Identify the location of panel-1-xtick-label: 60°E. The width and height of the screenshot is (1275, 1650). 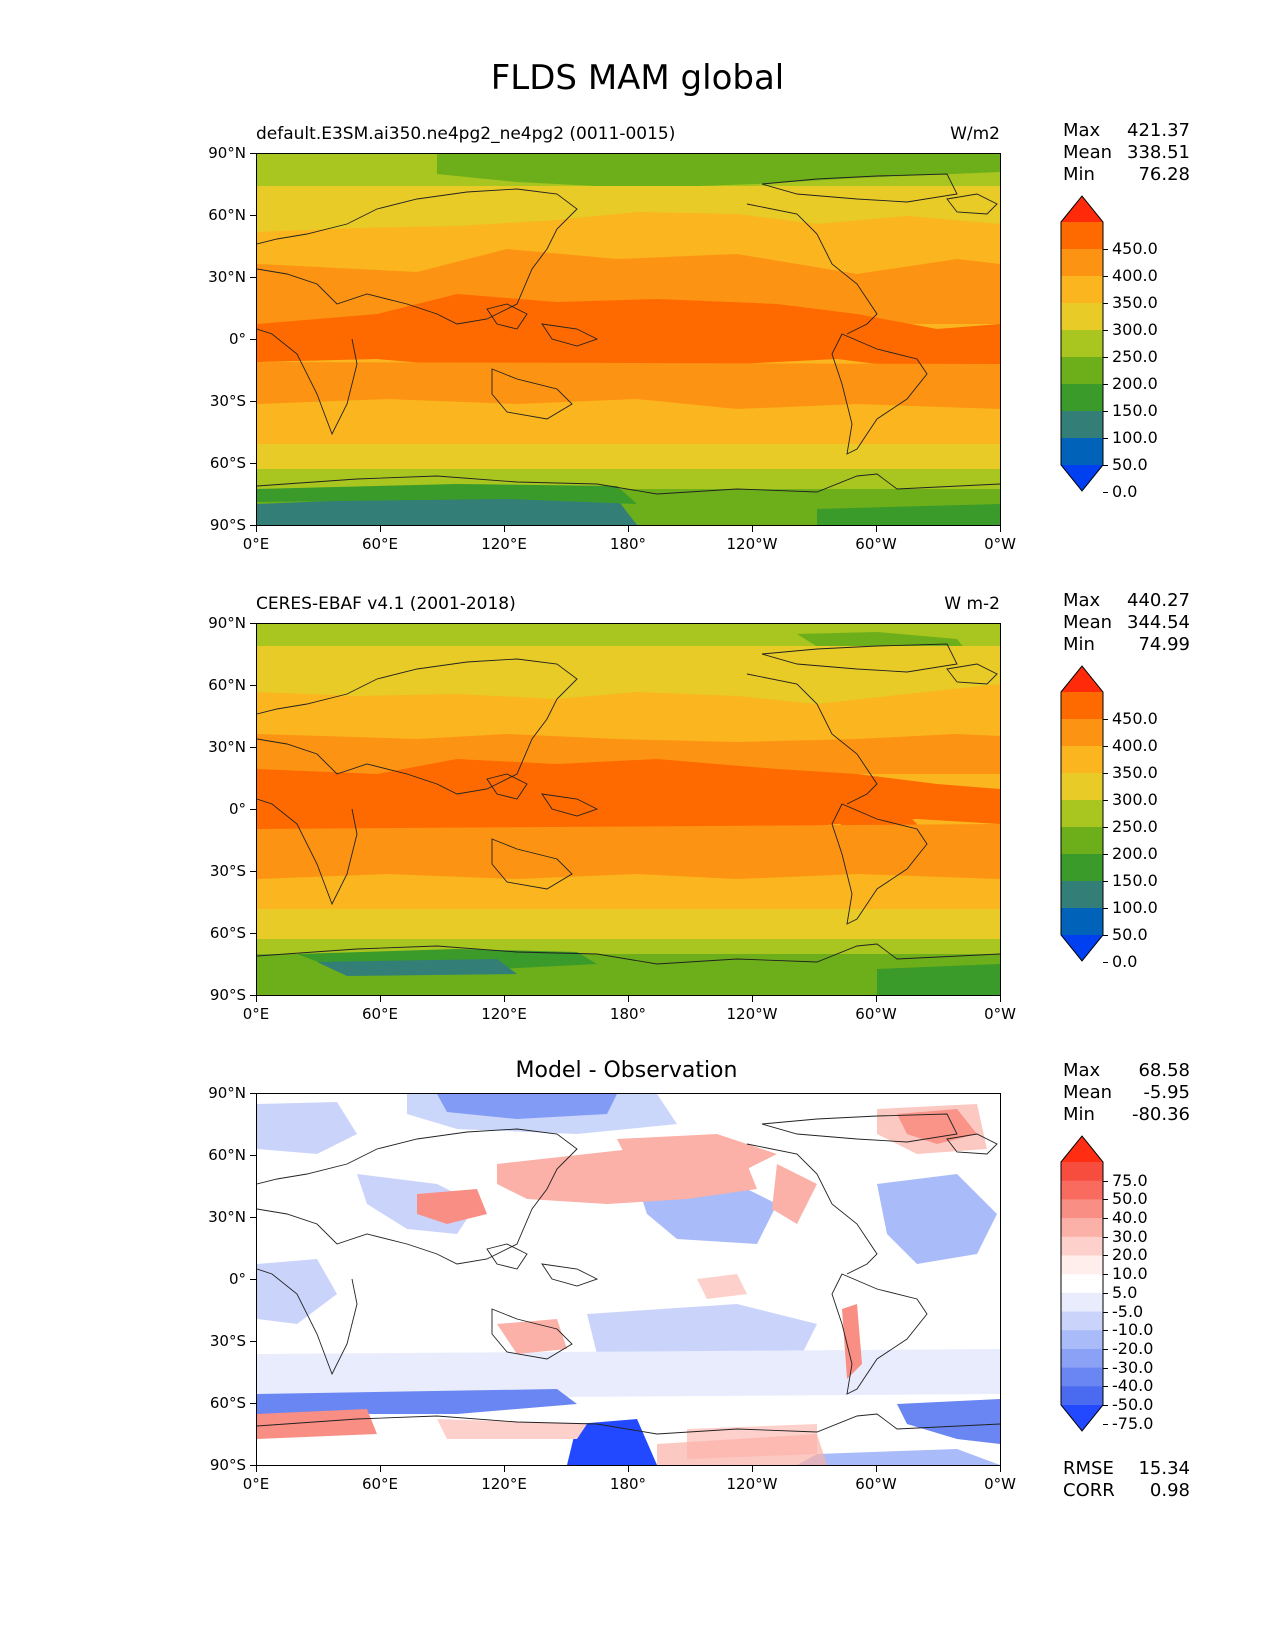
(380, 544).